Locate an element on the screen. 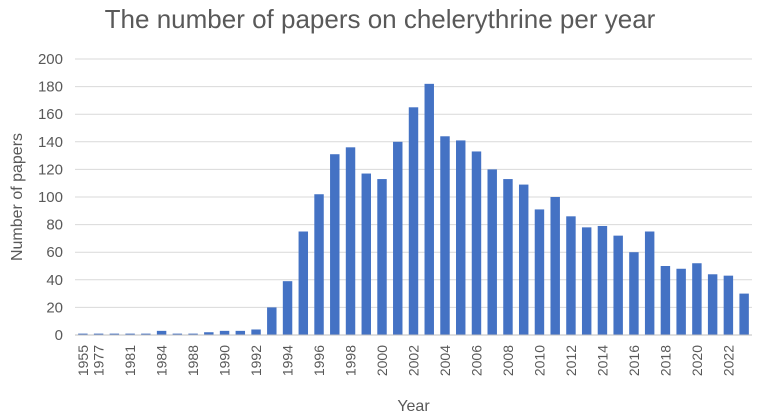  bar-1991 is located at coordinates (240, 332).